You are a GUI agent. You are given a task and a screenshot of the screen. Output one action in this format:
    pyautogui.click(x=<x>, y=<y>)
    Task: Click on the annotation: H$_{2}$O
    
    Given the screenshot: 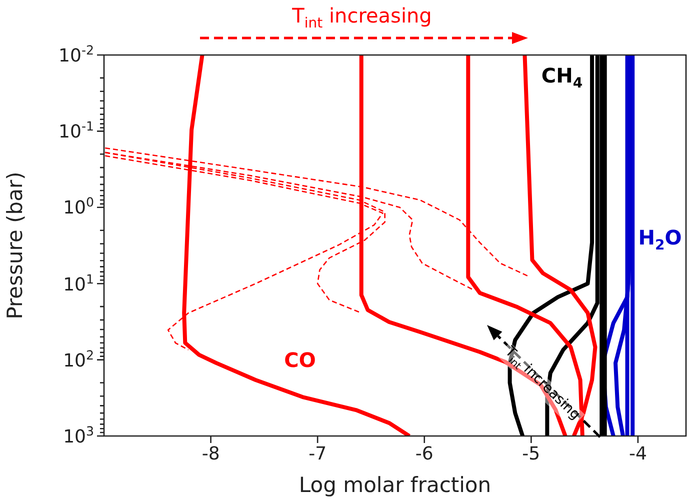 What is the action you would take?
    pyautogui.click(x=660, y=239)
    